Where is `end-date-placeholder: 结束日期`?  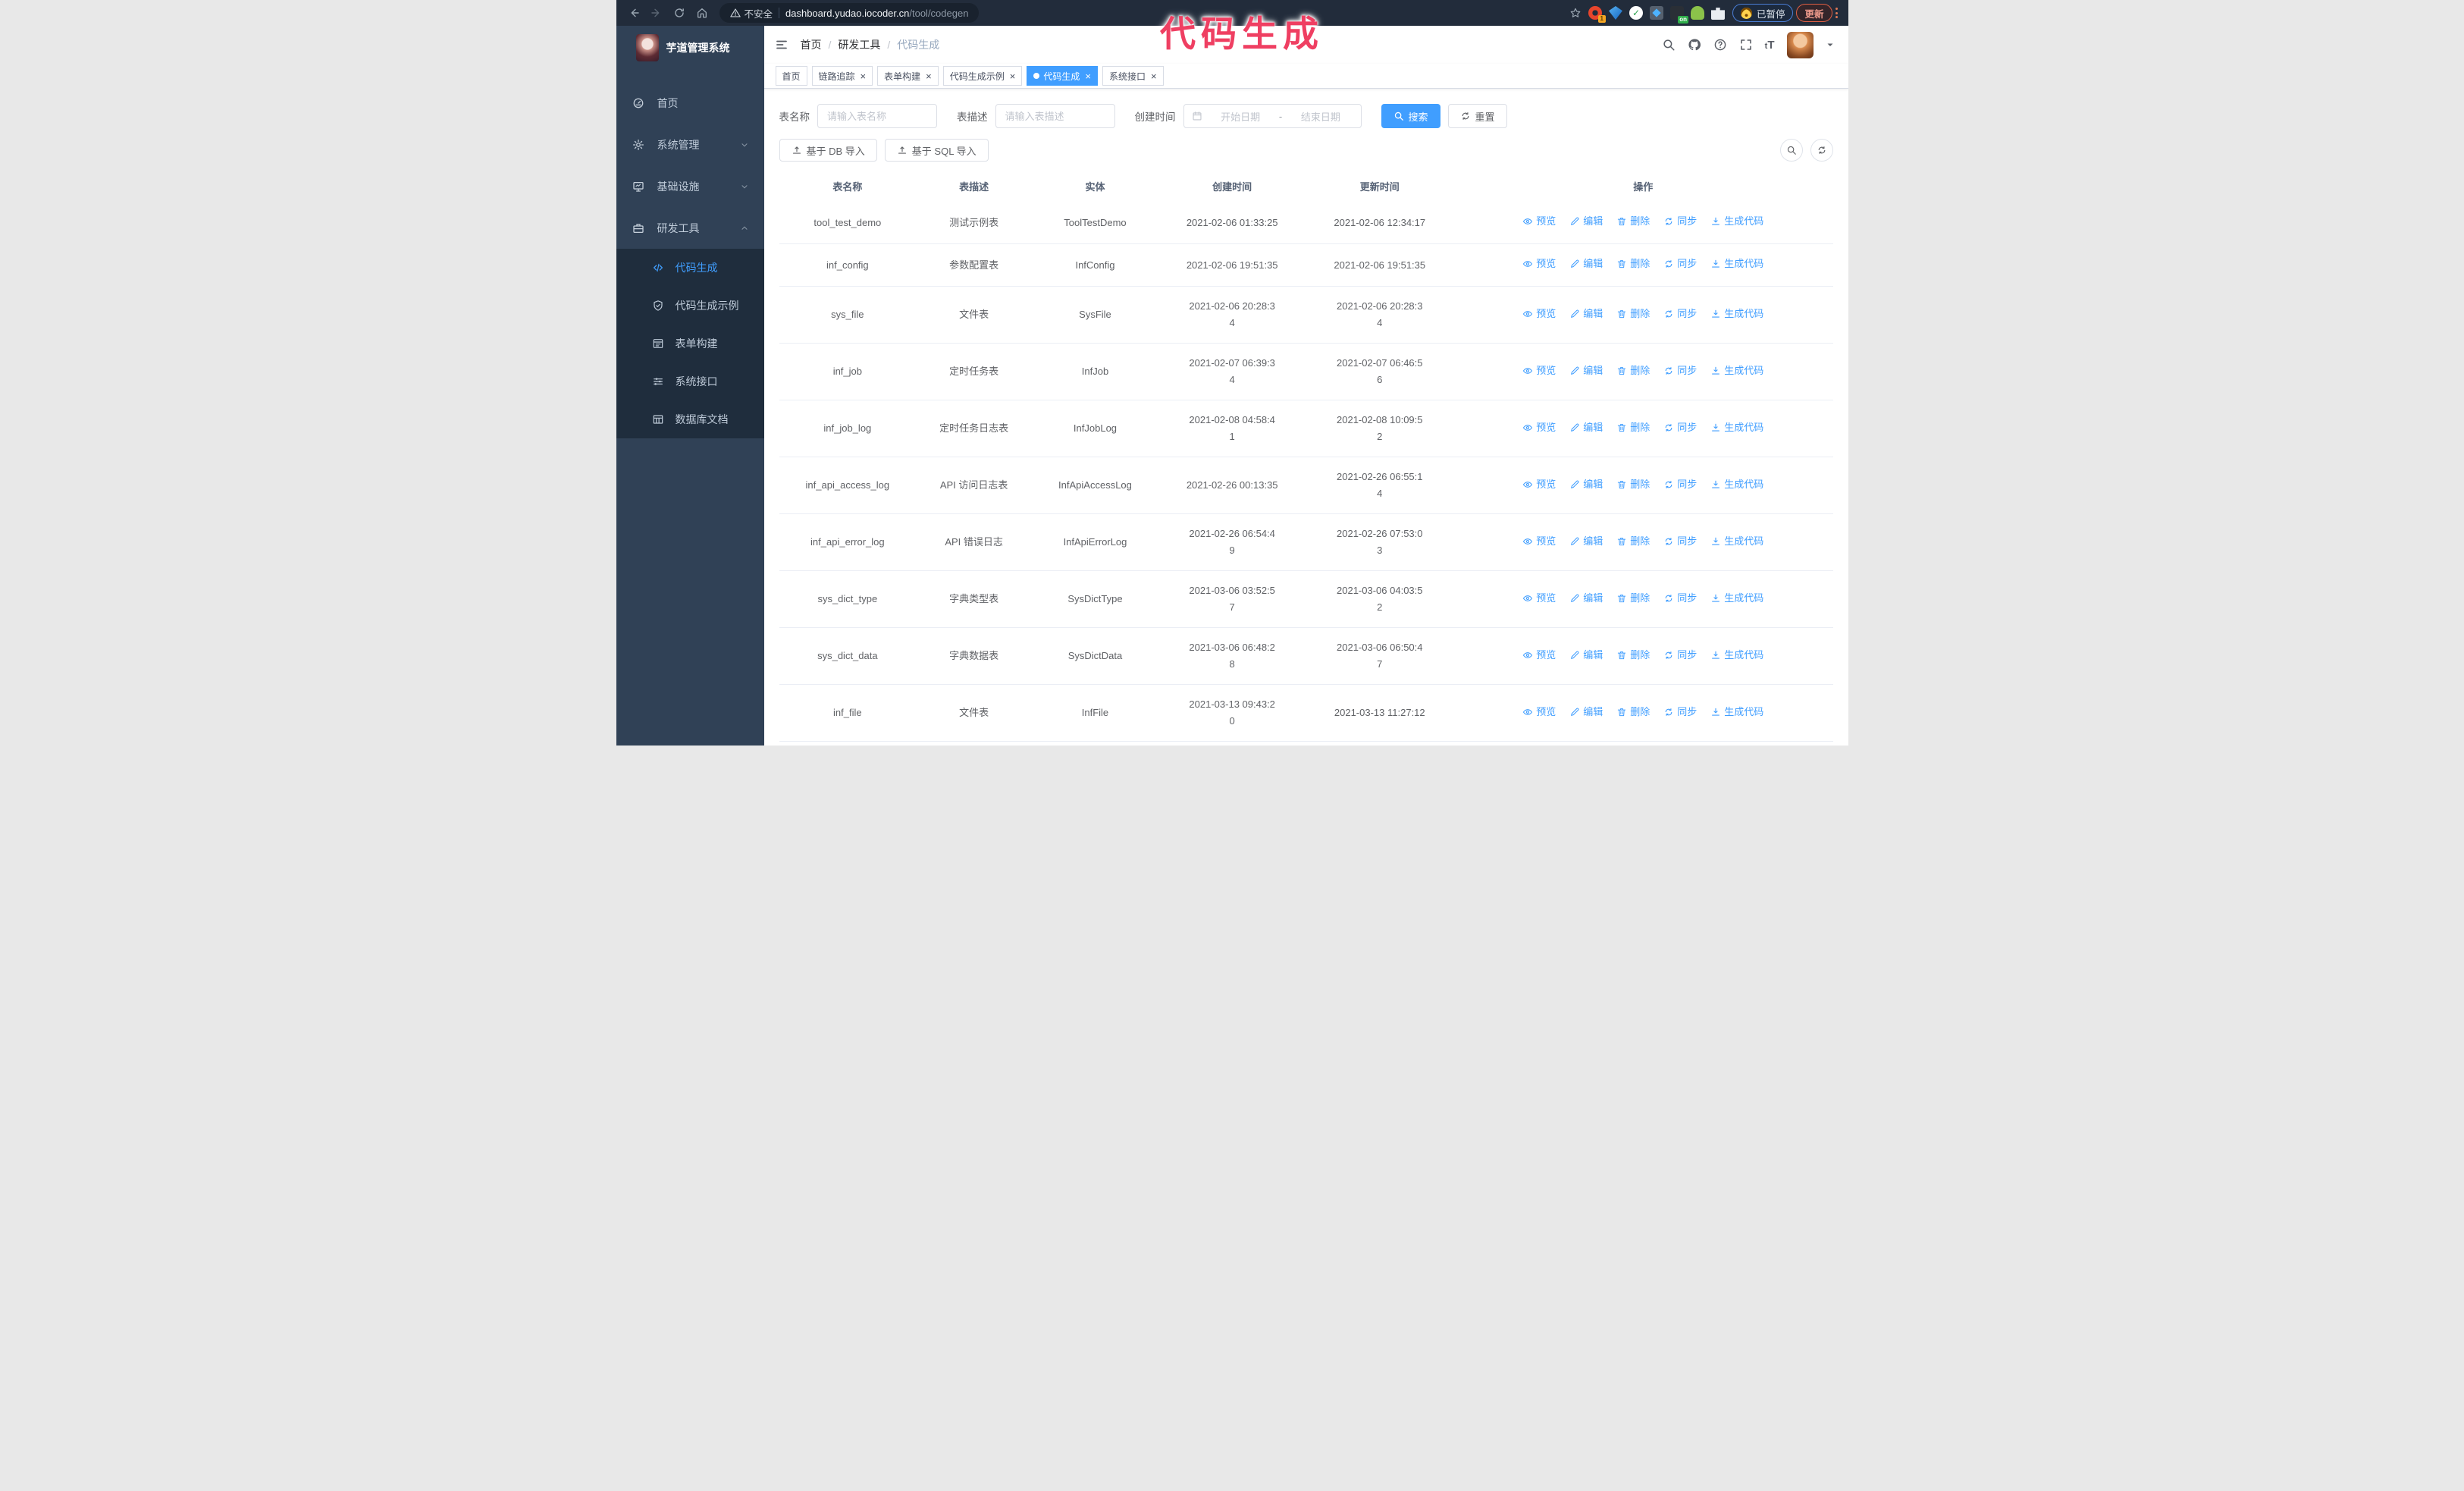
end-date-placeholder: 结束日期 is located at coordinates (1320, 117).